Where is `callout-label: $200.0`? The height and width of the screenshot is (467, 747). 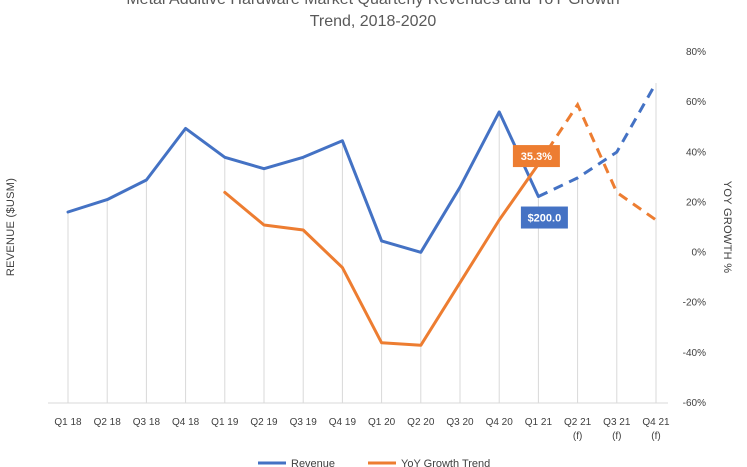
callout-label: $200.0 is located at coordinates (545, 219).